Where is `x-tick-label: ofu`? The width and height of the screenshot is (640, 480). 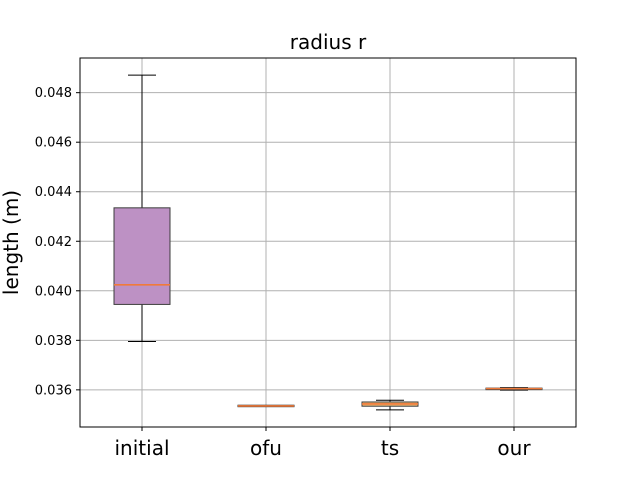 x-tick-label: ofu is located at coordinates (266, 448).